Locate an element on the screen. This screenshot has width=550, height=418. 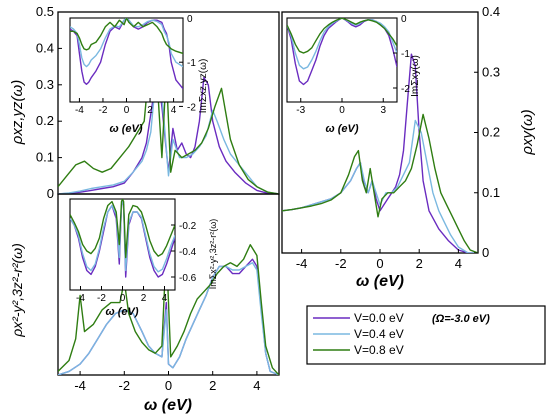
bl_inset-xtick-2: 0 is located at coordinates (123, 298).